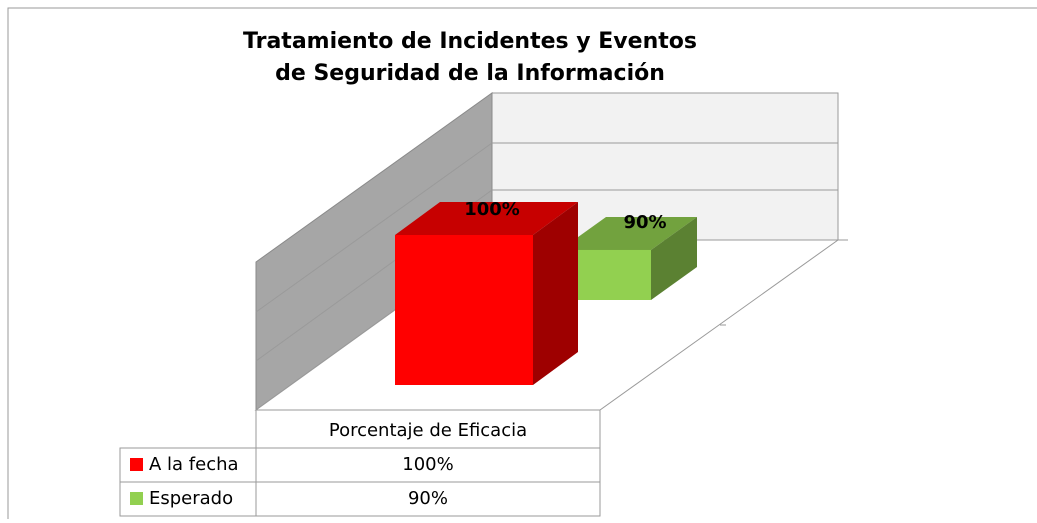 Image resolution: width=1037 pixels, height=523 pixels. Describe the element at coordinates (194, 464) in the screenshot. I see `legend-label: A la fecha` at that location.